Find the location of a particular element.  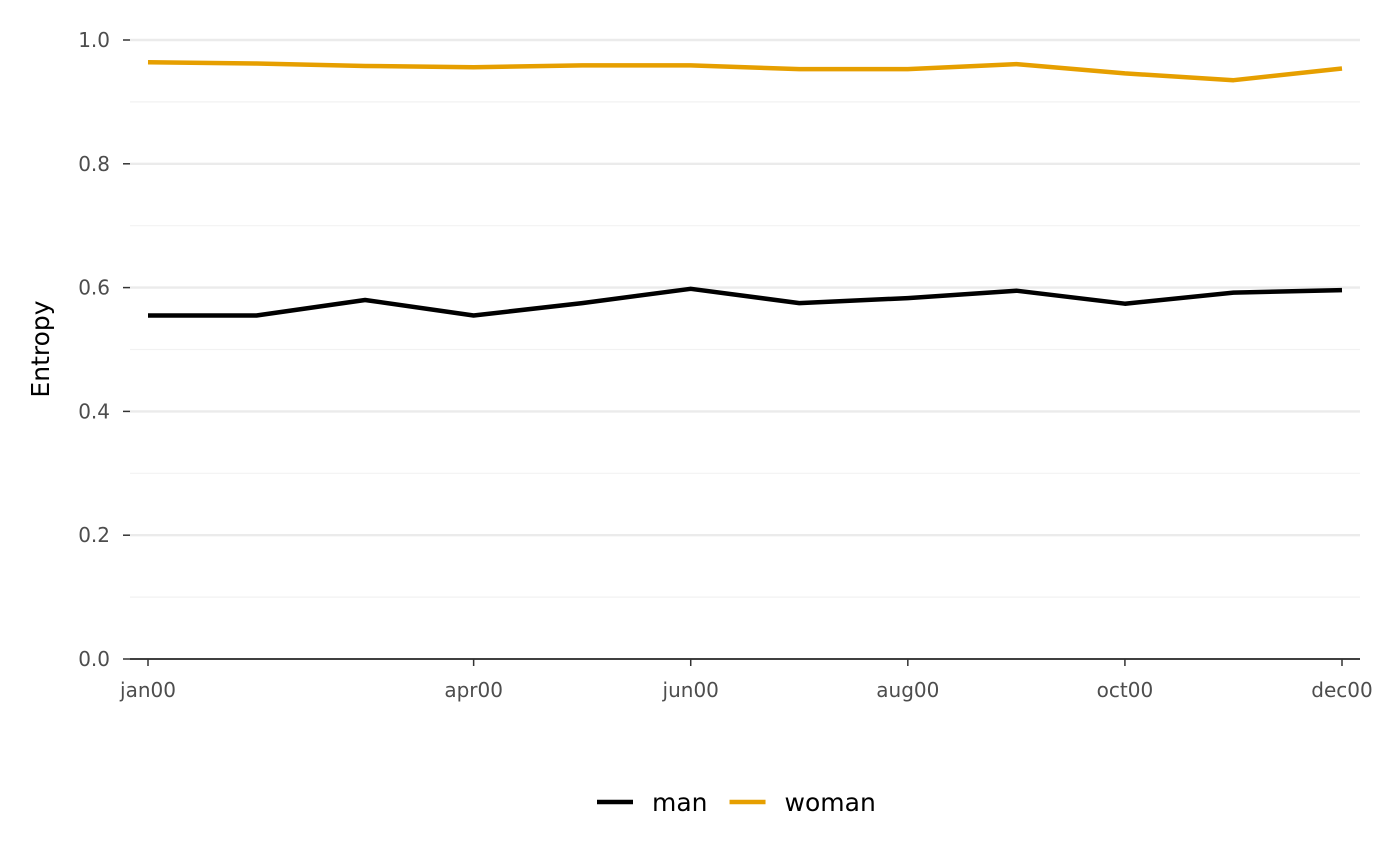

y-axis-title: Entropy is located at coordinates (40, 348).